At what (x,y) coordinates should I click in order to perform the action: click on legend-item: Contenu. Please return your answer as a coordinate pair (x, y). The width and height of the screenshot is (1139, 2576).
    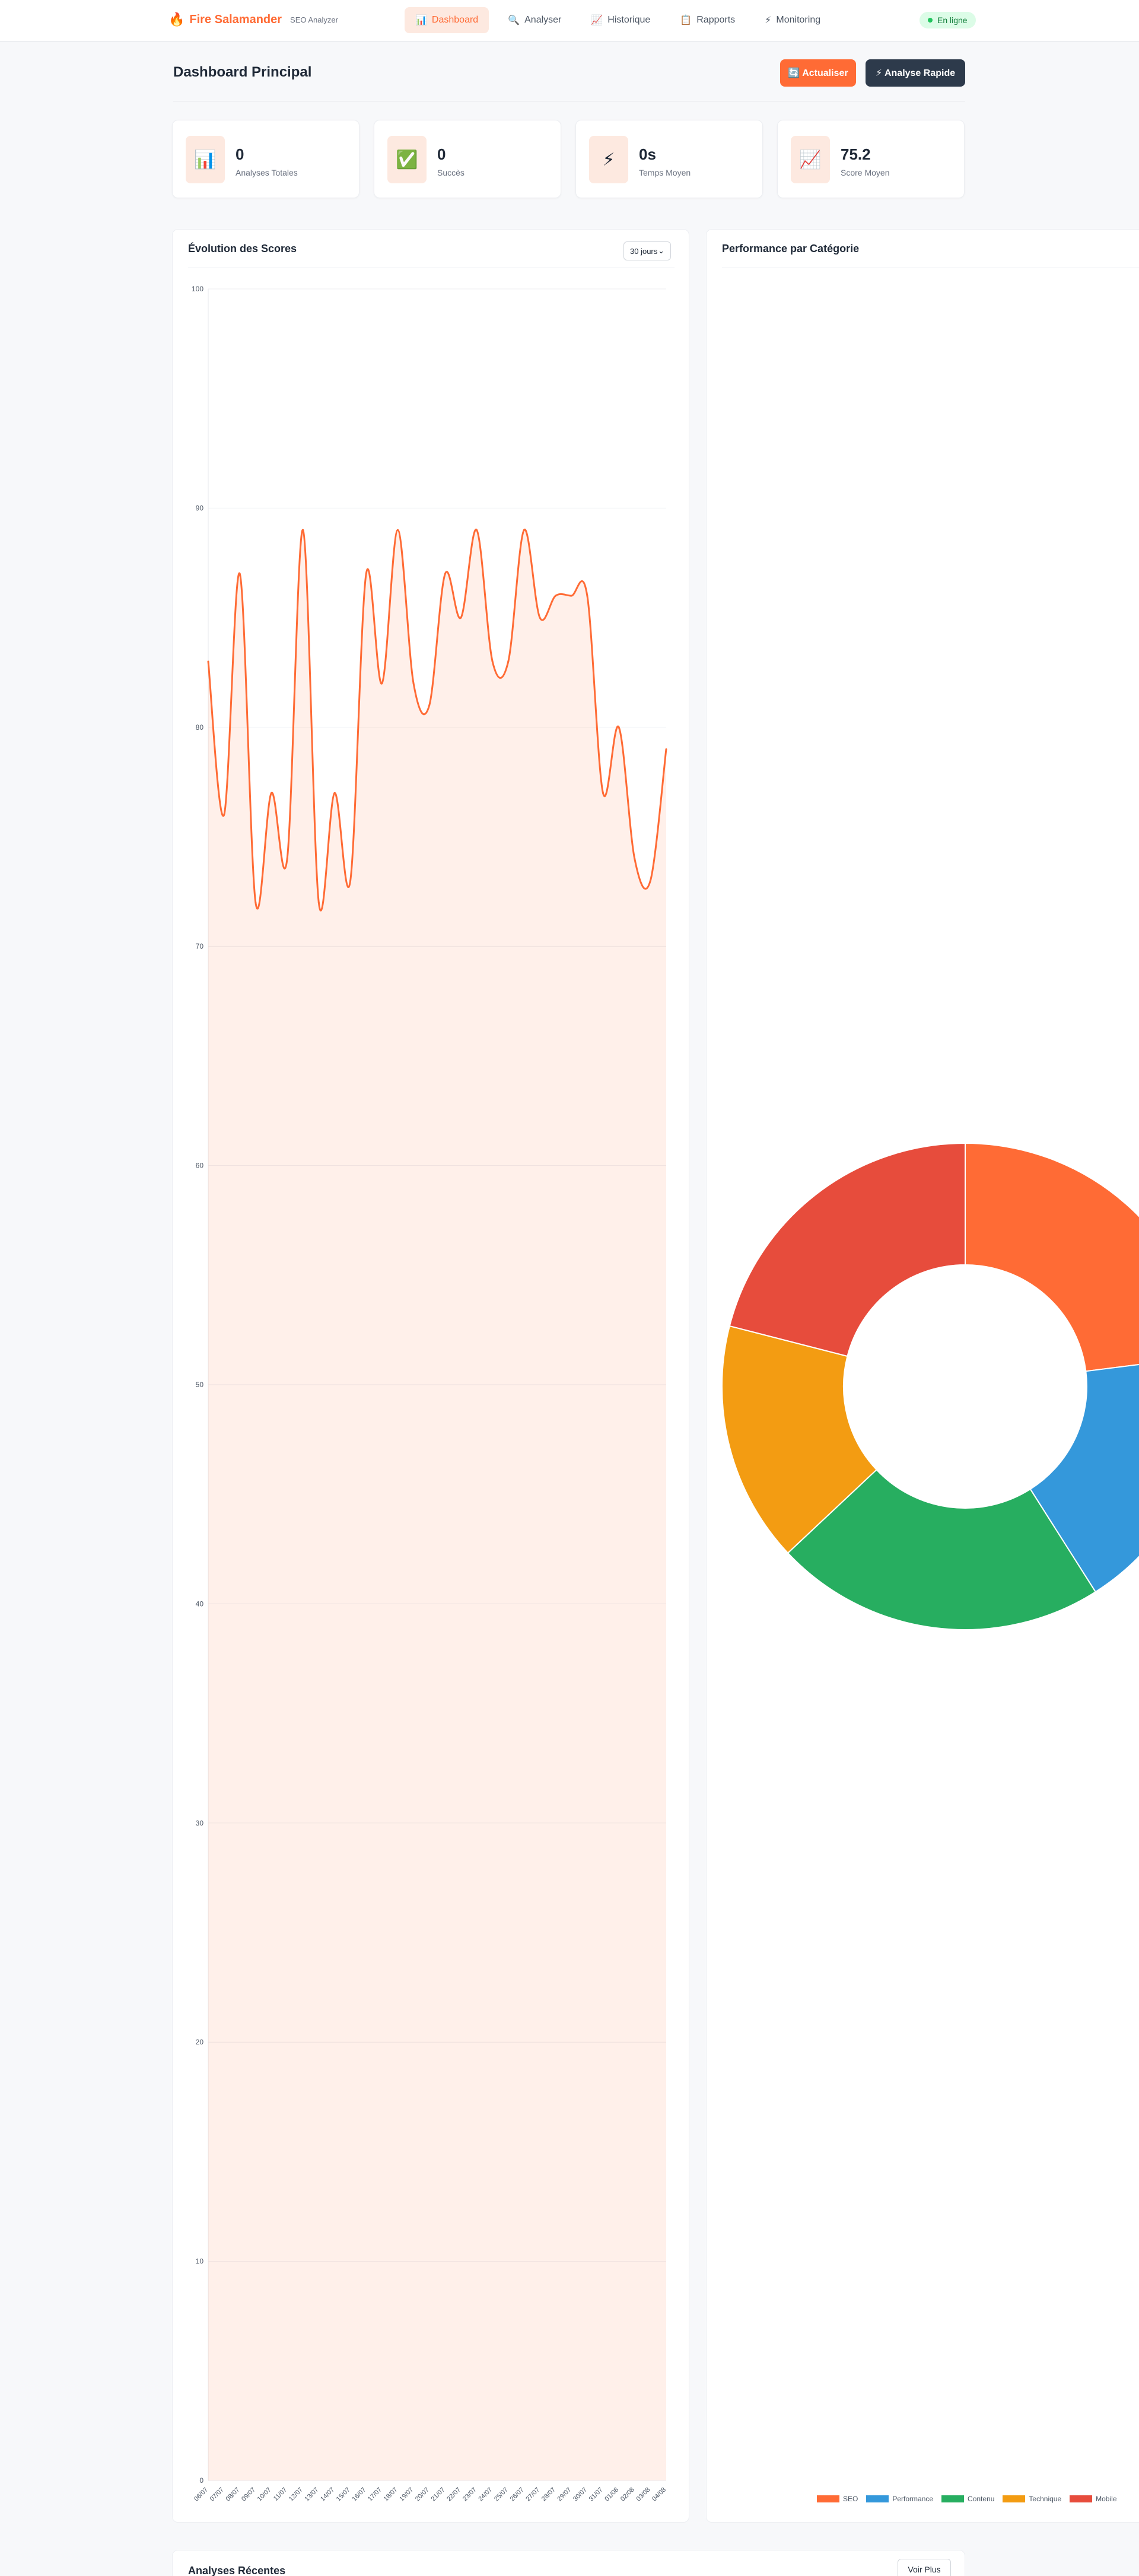
    Looking at the image, I should click on (968, 2499).